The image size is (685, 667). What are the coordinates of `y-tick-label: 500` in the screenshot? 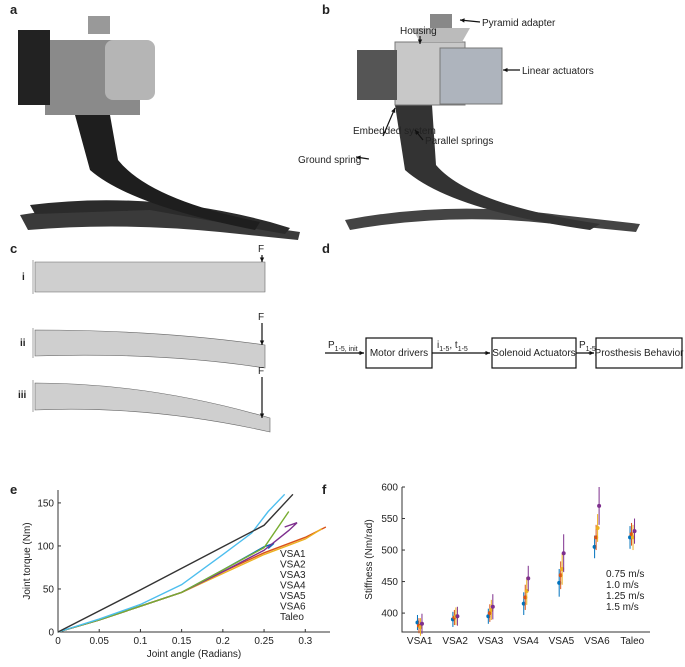 It's located at (389, 551).